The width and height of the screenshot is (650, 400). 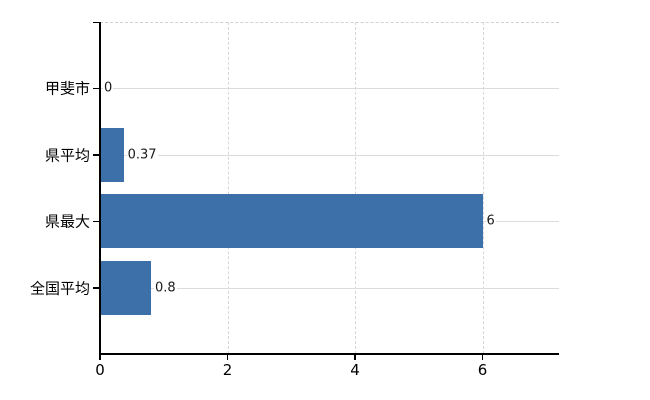 What do you see at coordinates (96, 22) in the screenshot?
I see `y-axis-end-tick` at bounding box center [96, 22].